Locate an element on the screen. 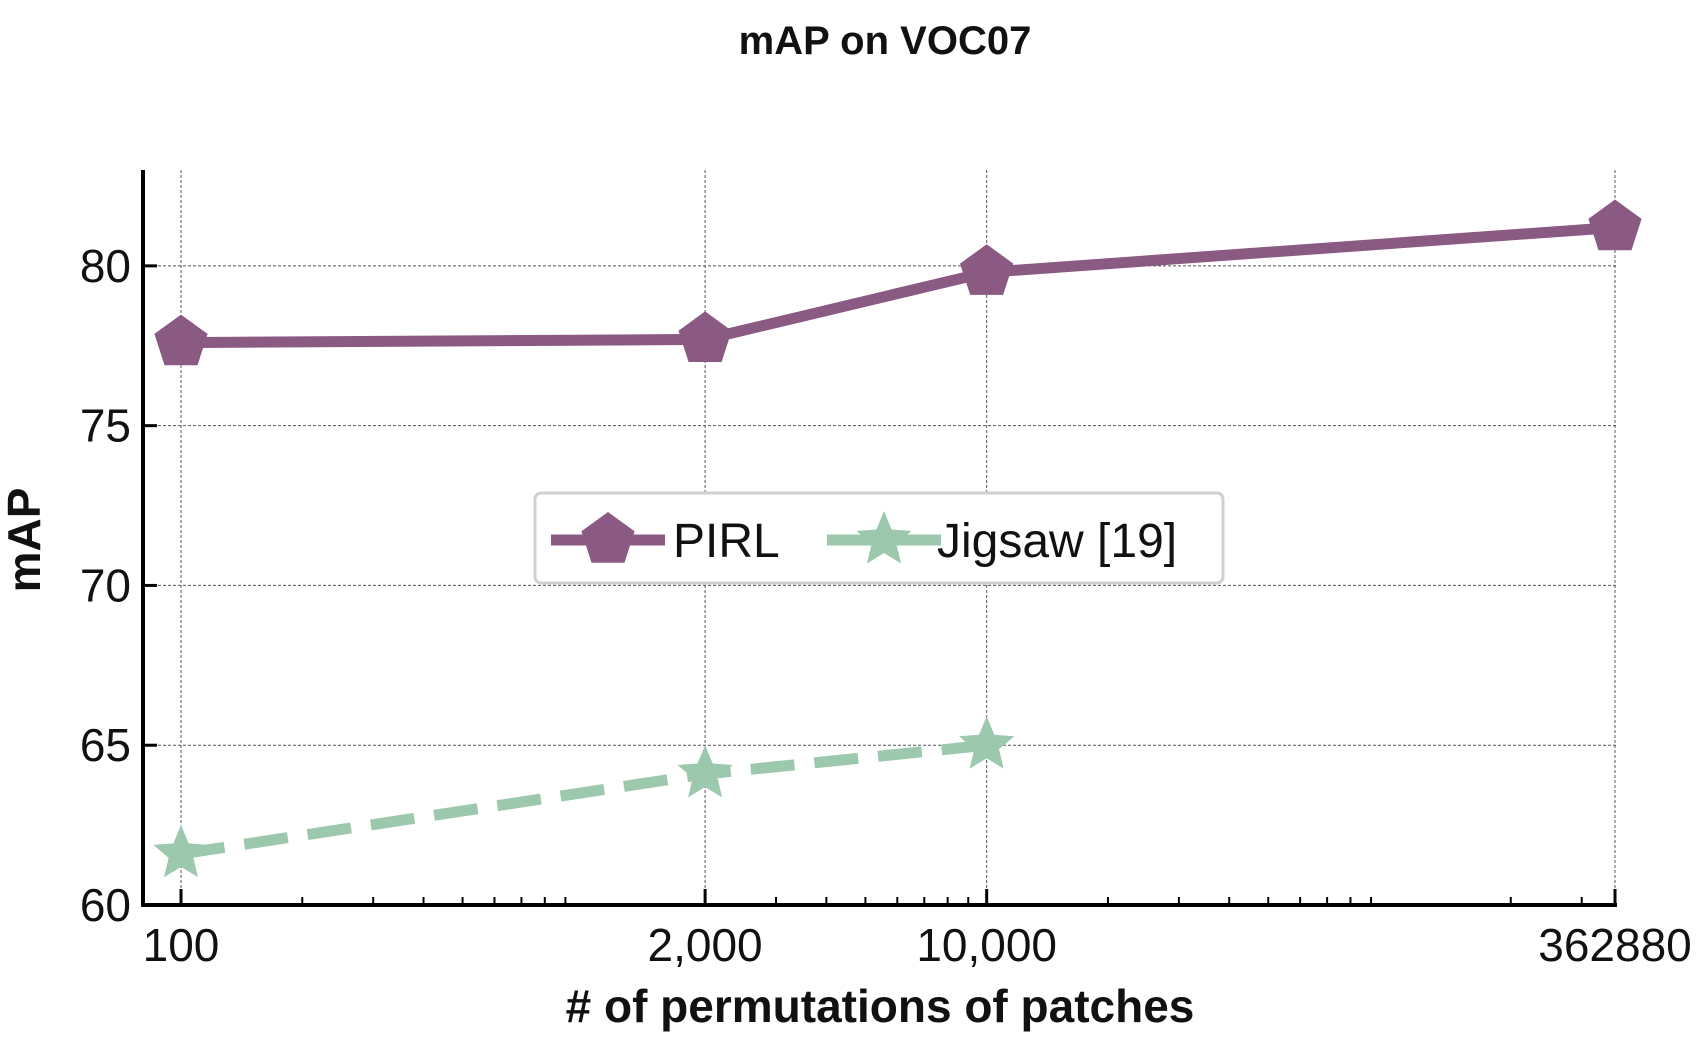 This screenshot has width=1704, height=1043. y-tick-label: 80 is located at coordinates (105, 266).